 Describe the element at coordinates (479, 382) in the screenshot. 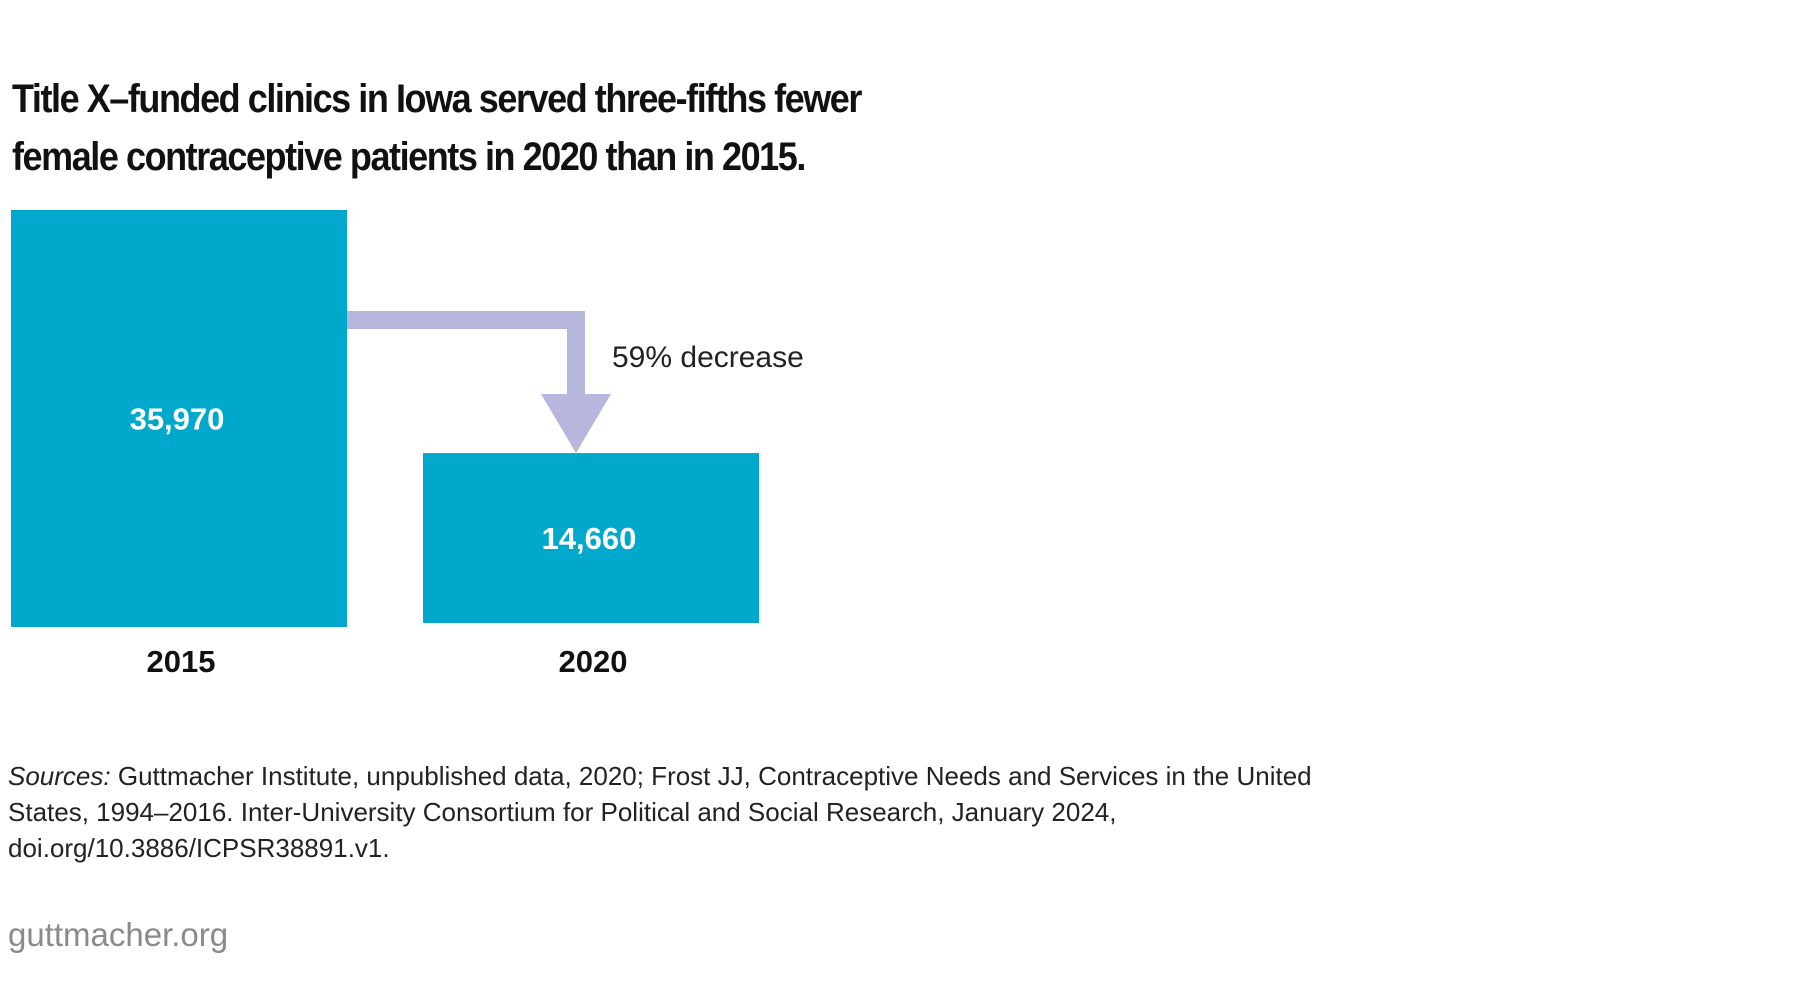

I see `decrease-arrow` at that location.